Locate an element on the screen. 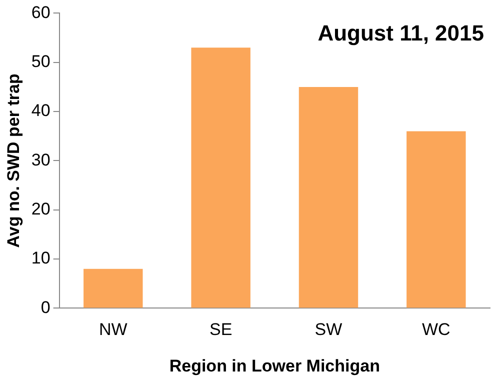  y-tick-label: 60 is located at coordinates (40, 12).